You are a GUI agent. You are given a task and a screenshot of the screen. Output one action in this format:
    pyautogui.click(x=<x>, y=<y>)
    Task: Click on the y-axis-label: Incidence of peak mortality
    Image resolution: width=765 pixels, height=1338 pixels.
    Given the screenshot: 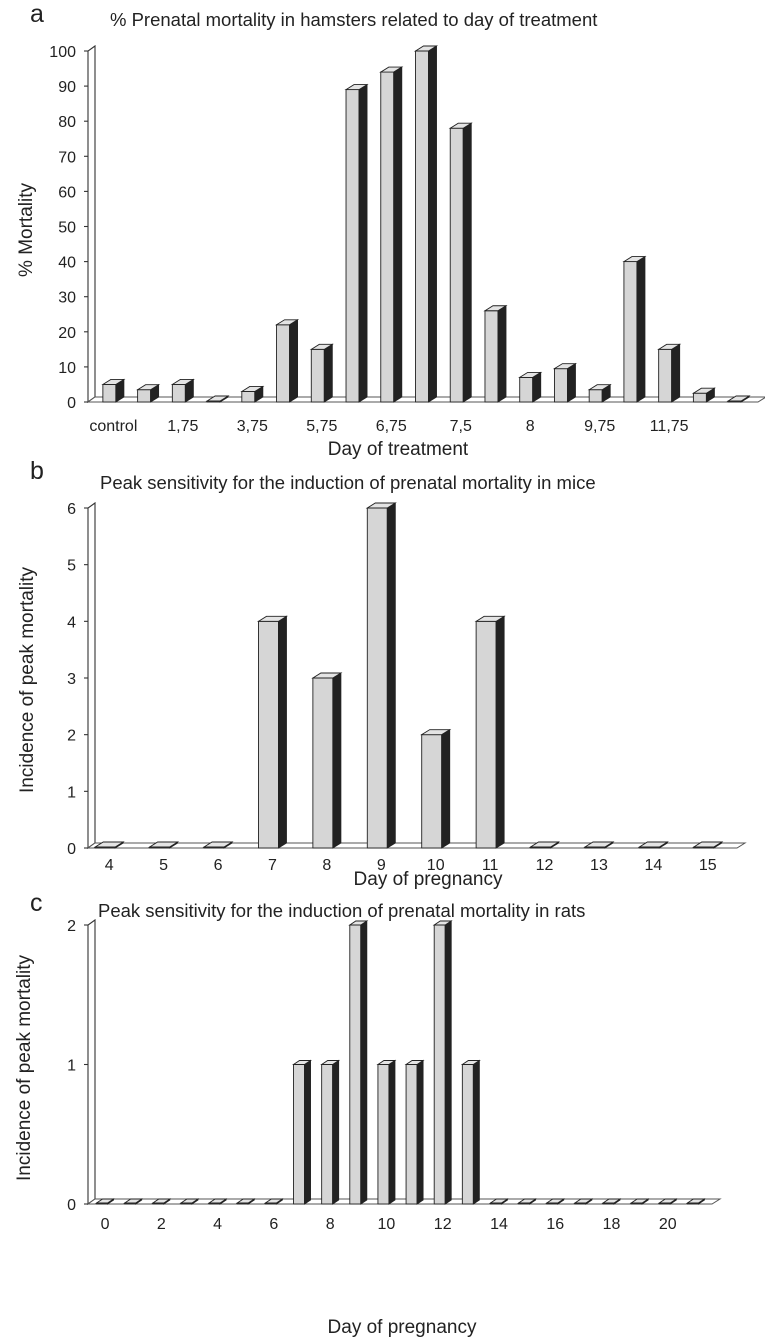 What is the action you would take?
    pyautogui.click(x=27, y=680)
    